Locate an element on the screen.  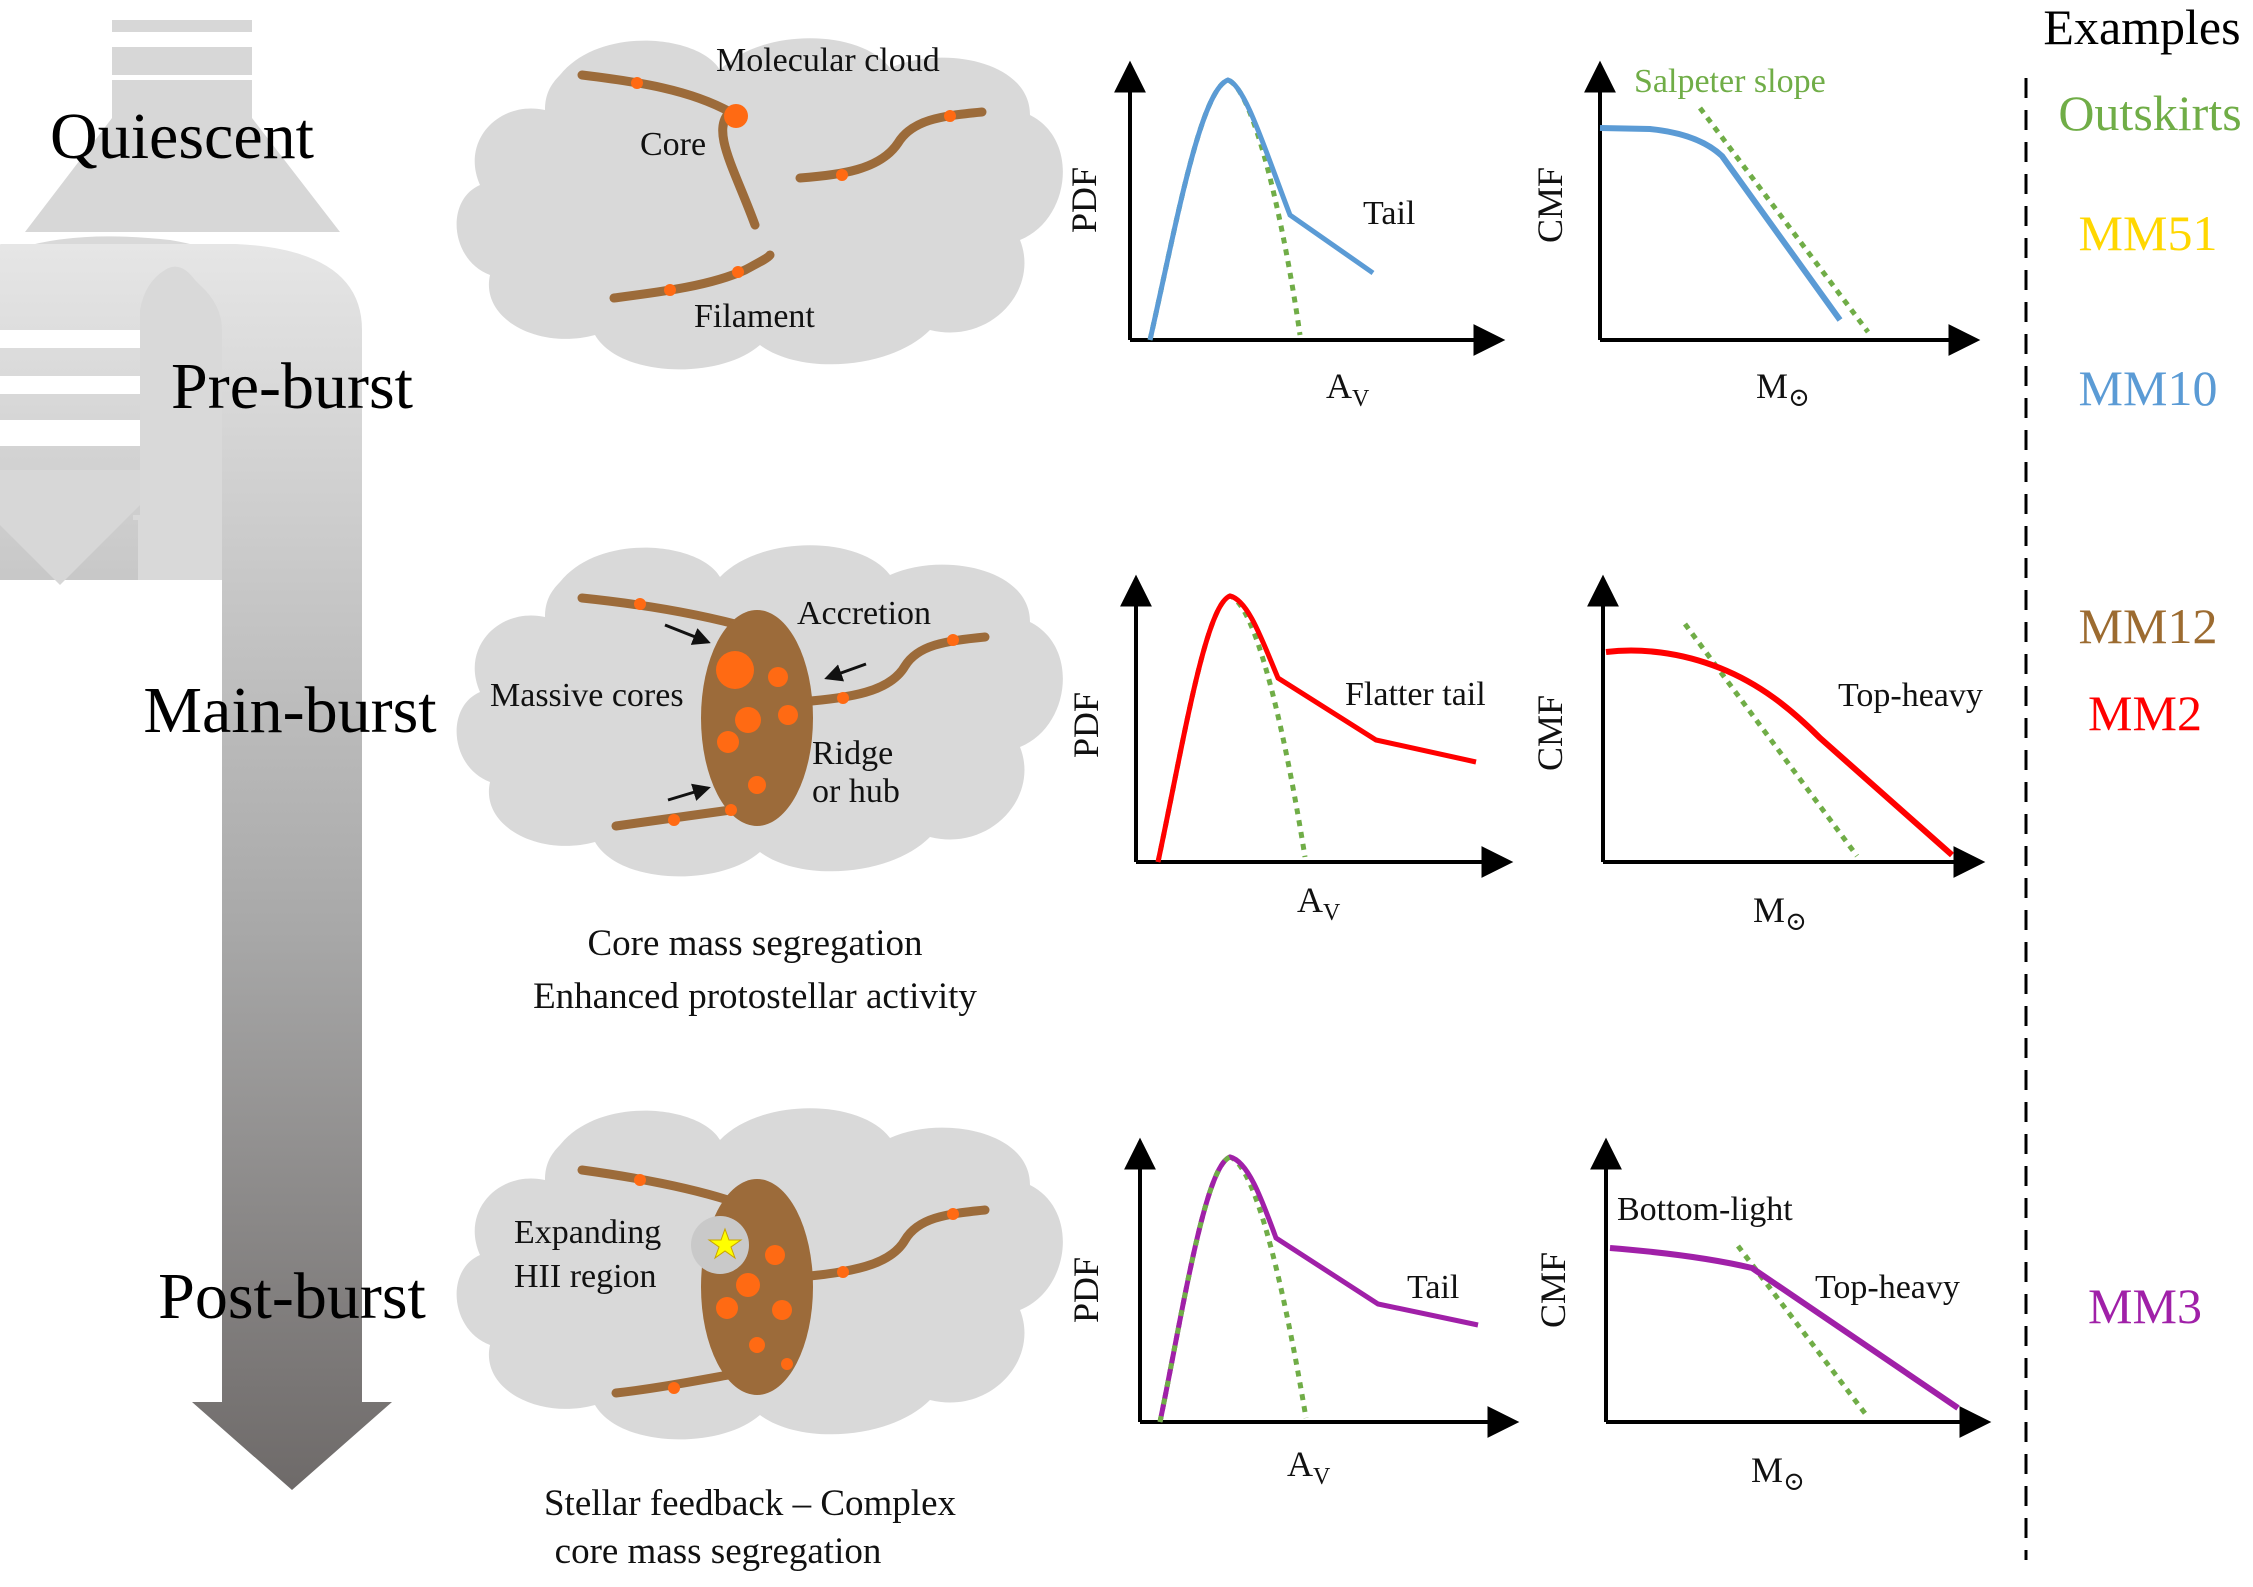
stage-label-main-burst: Main-burst is located at coordinates (289, 710).